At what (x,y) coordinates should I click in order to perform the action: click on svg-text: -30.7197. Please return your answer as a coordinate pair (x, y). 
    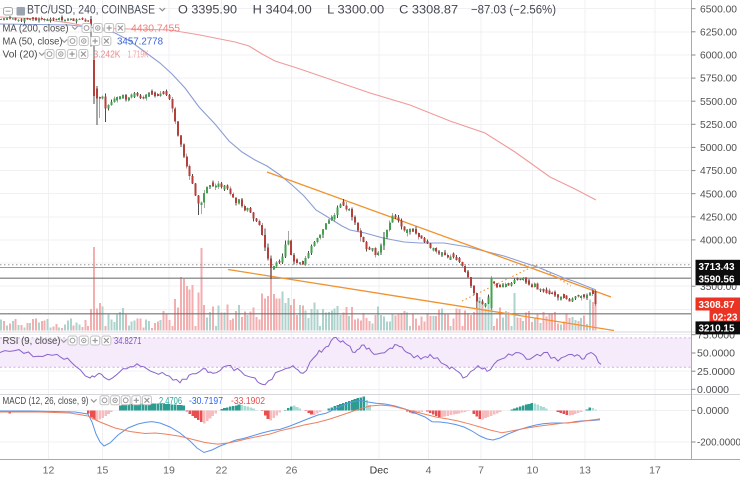
    Looking at the image, I should click on (206, 401).